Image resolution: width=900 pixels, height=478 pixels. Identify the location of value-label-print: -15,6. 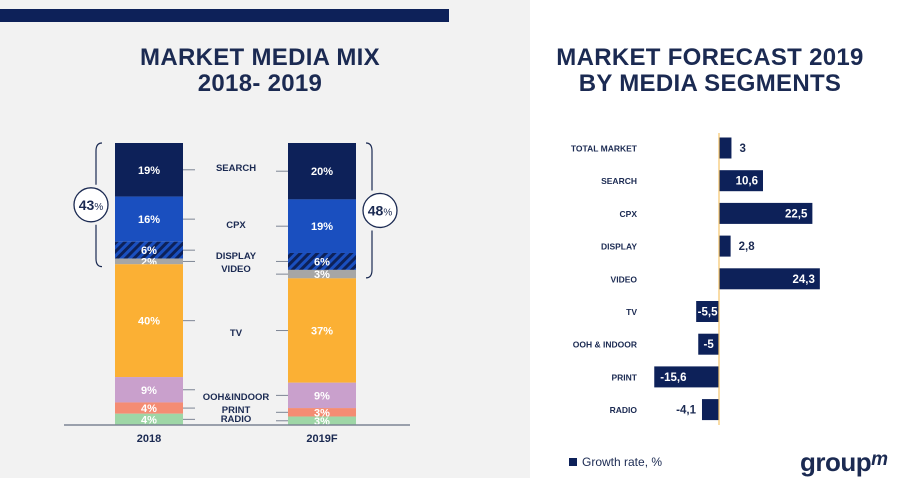
(673, 378).